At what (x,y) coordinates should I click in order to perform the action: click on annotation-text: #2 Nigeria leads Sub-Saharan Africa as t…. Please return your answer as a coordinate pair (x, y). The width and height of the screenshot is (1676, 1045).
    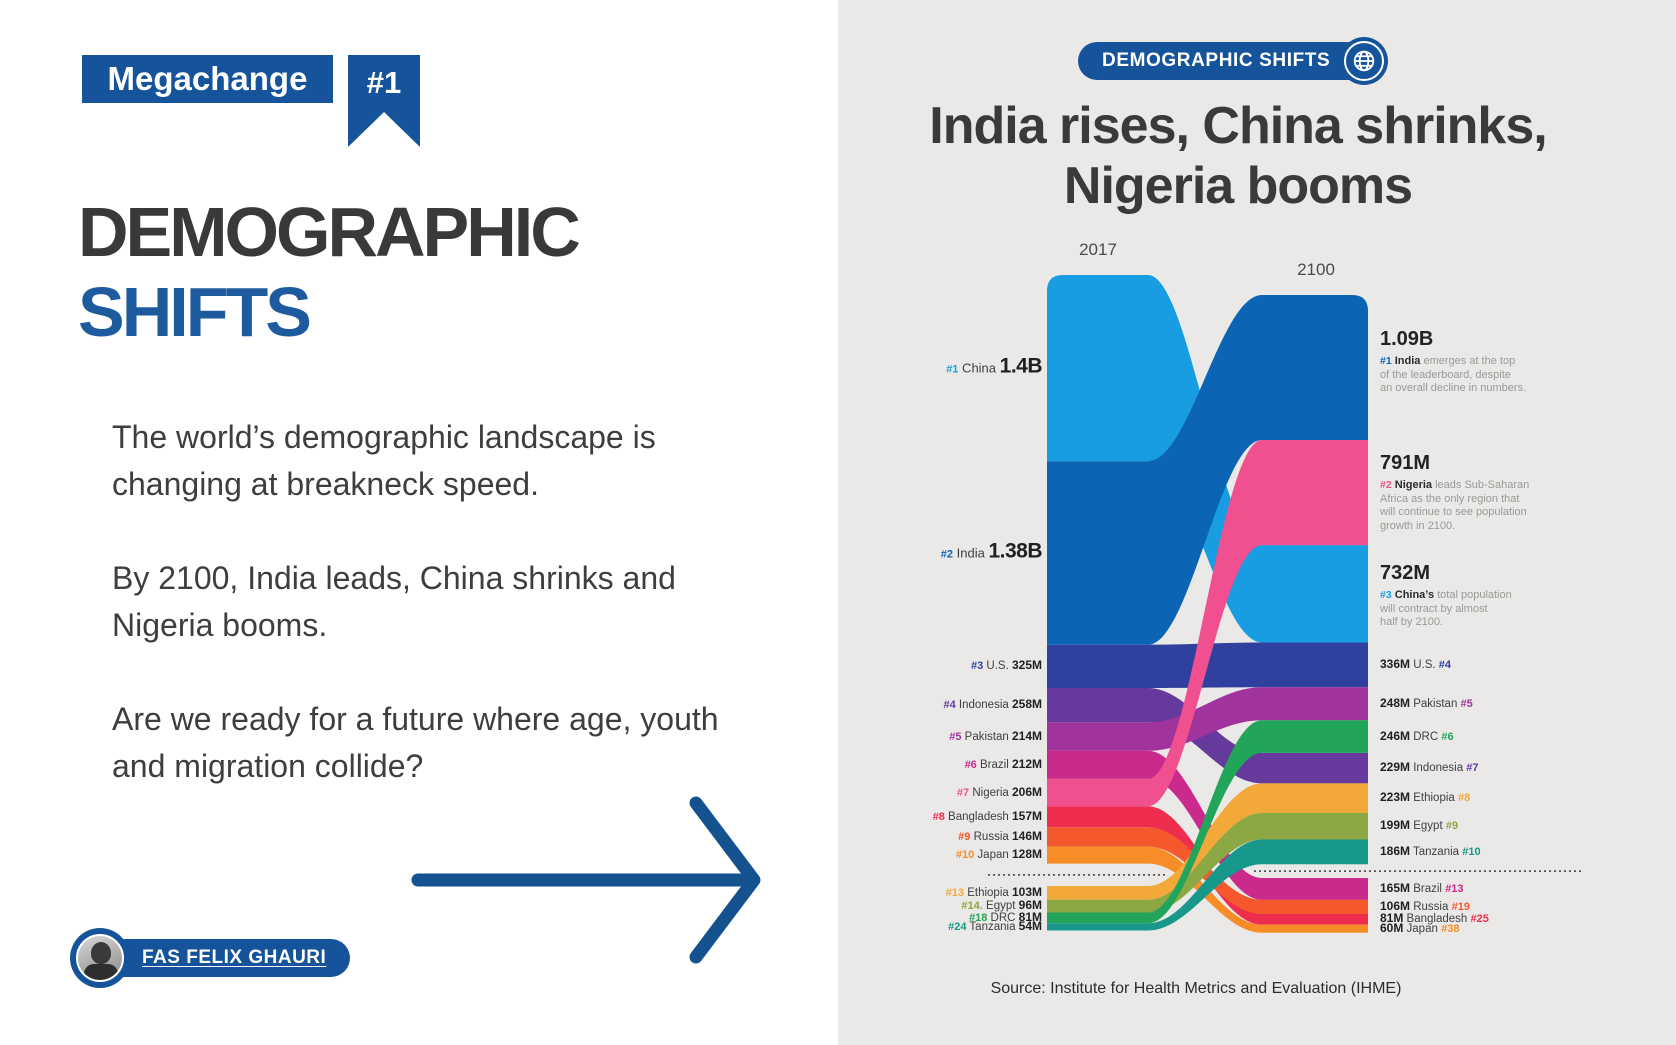
    Looking at the image, I should click on (1459, 506).